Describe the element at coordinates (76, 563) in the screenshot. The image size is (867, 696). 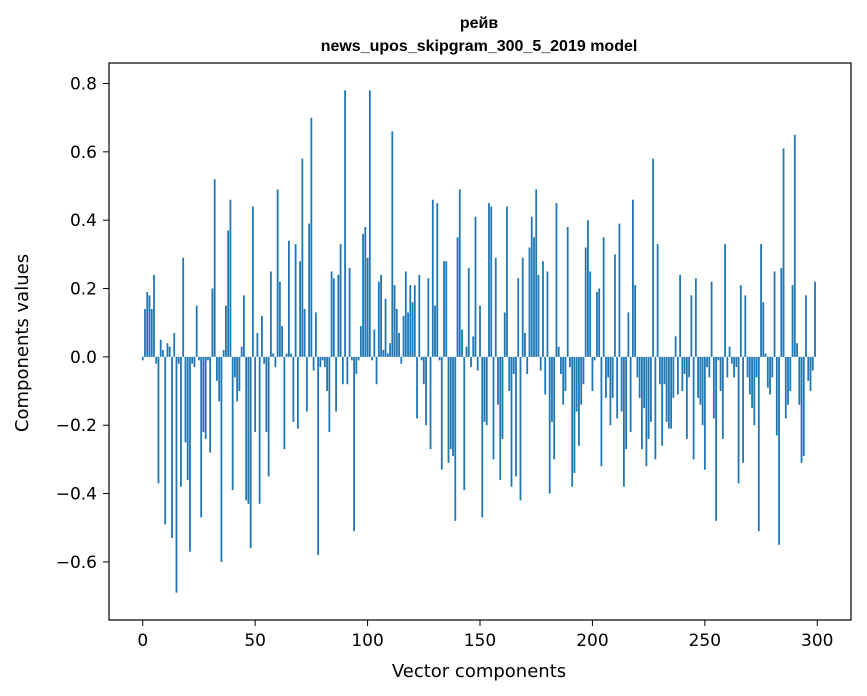
I see `y-tick-label: −0.6` at that location.